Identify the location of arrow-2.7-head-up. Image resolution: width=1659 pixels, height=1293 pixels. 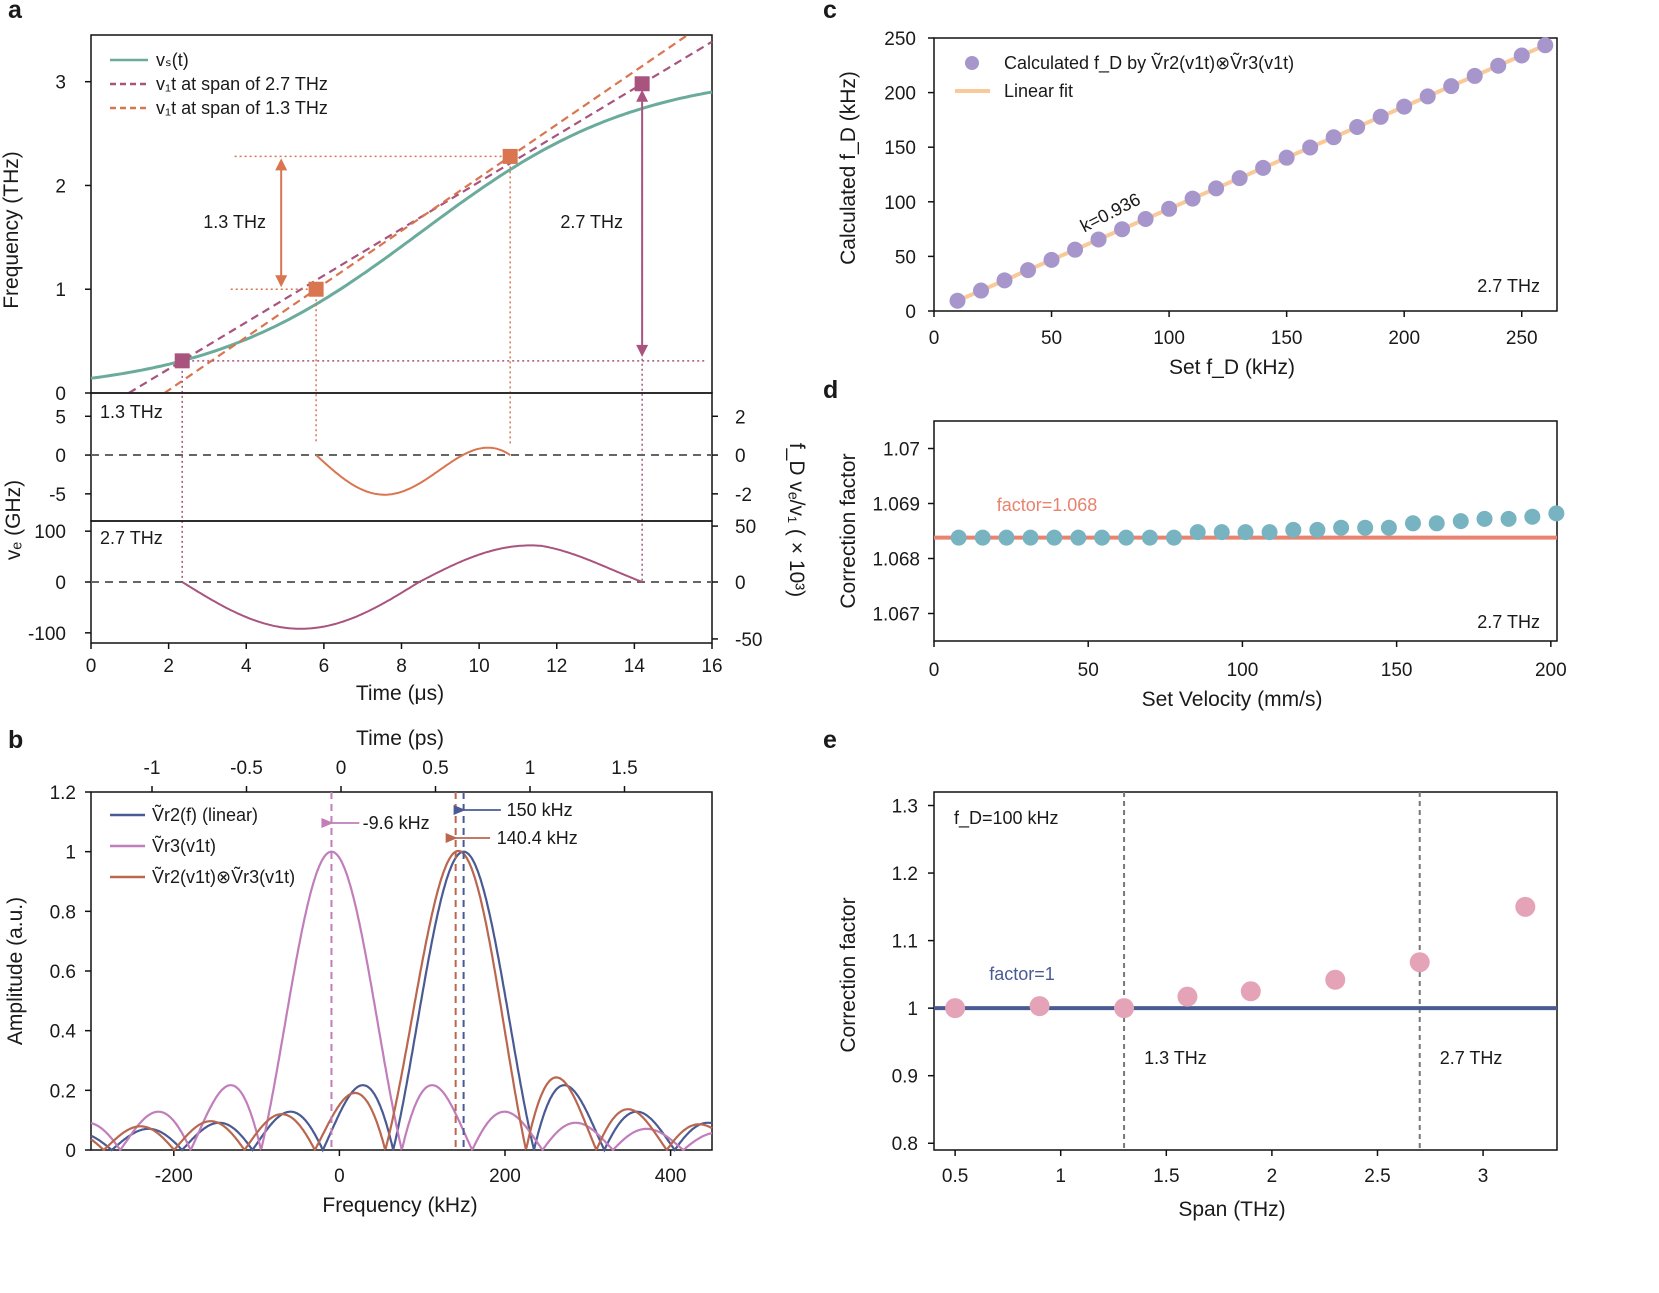
(642, 95).